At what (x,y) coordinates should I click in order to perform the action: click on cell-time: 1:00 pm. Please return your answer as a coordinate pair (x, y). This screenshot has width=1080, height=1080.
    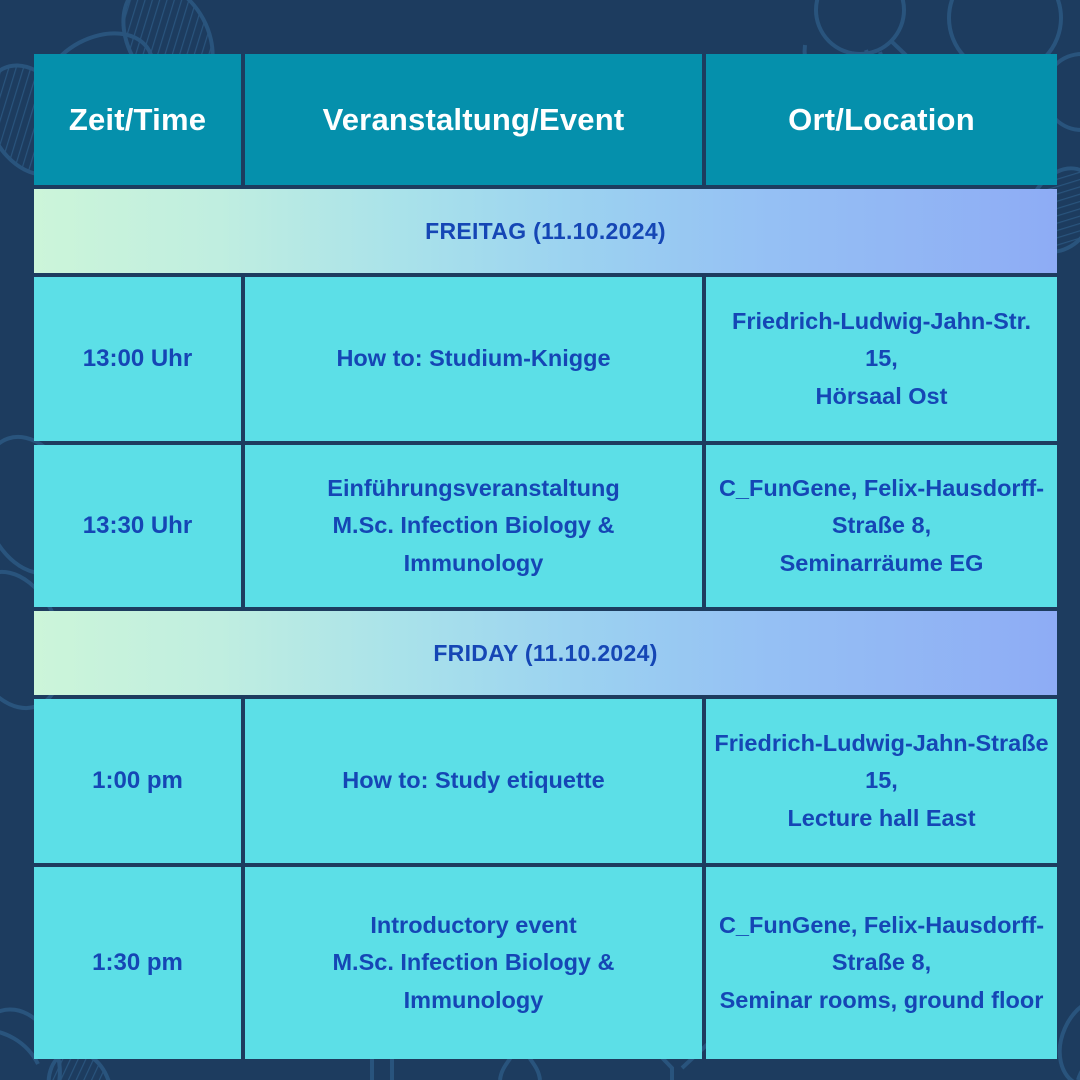
    Looking at the image, I should click on (137, 781).